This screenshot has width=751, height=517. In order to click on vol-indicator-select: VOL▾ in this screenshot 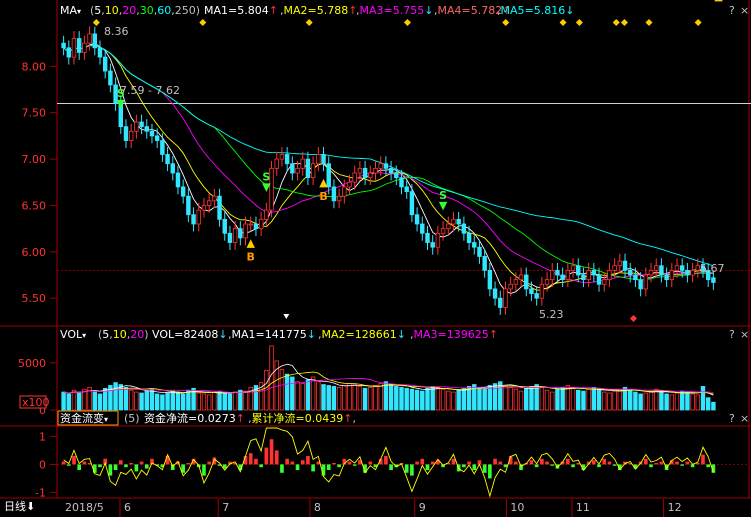, I will do `click(73, 334)`.